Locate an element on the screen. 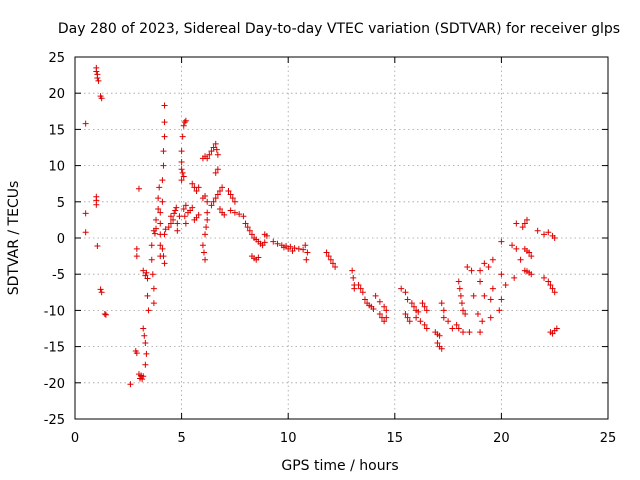  y-tick-label: 0 is located at coordinates (61, 239).